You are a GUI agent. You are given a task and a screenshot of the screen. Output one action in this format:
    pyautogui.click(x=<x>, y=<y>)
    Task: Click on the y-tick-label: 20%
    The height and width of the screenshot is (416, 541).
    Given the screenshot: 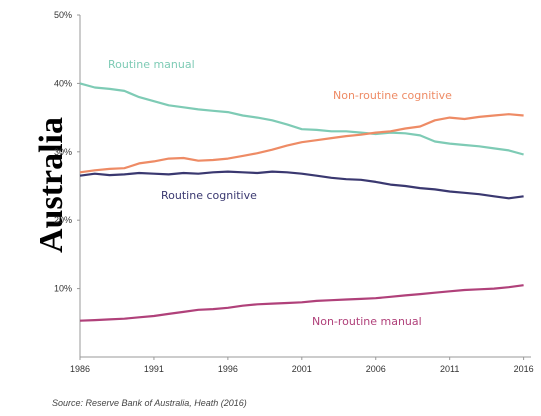 What is the action you would take?
    pyautogui.click(x=63, y=220)
    